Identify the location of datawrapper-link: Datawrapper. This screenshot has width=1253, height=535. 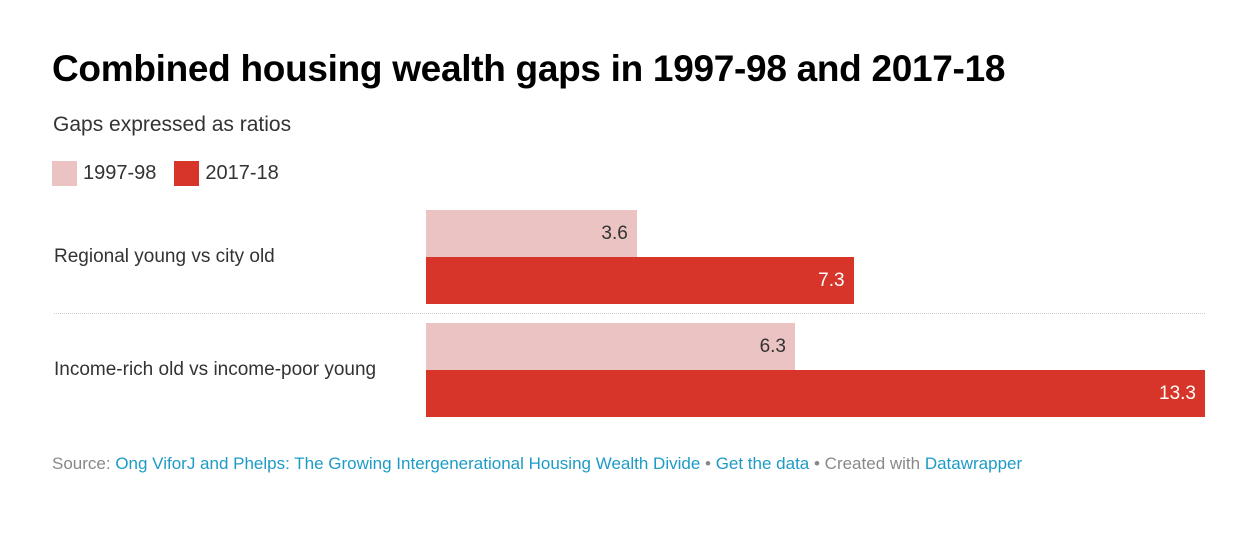
(973, 463).